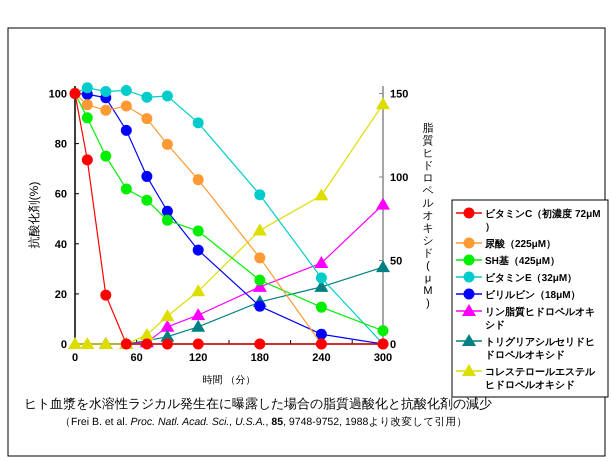 The width and height of the screenshot is (612, 461). I want to click on y-axis-title: 抗酸化剤(%), so click(34, 215).